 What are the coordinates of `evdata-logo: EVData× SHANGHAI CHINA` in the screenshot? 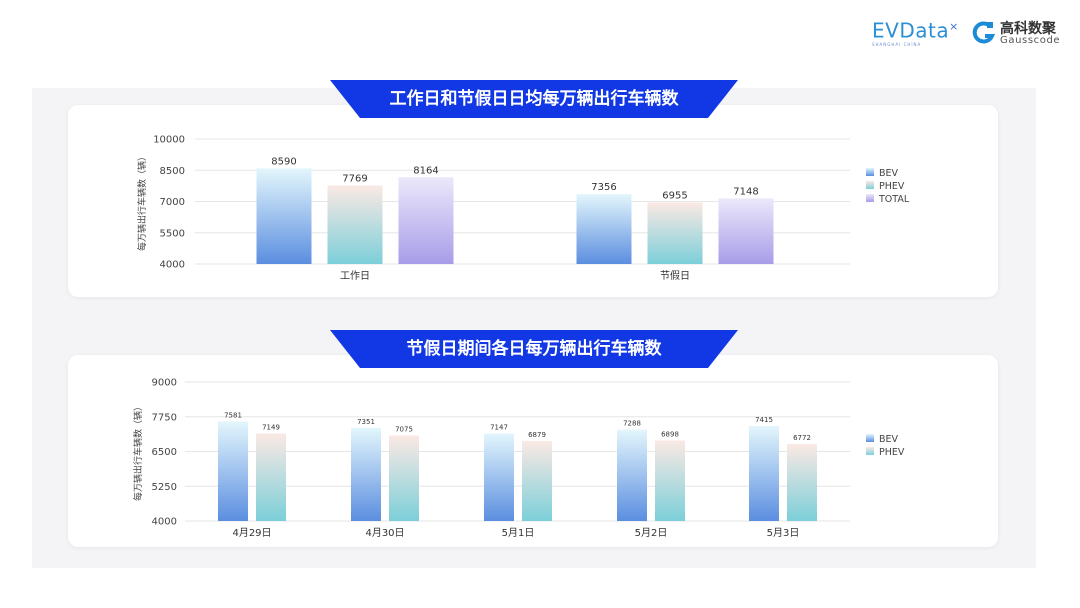 It's located at (915, 32).